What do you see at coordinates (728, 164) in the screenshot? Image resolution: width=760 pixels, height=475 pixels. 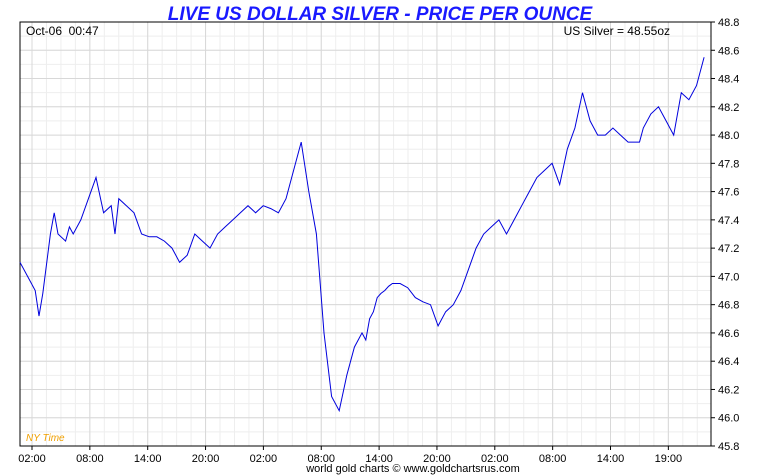 I see `y-tick-label: 47.8` at bounding box center [728, 164].